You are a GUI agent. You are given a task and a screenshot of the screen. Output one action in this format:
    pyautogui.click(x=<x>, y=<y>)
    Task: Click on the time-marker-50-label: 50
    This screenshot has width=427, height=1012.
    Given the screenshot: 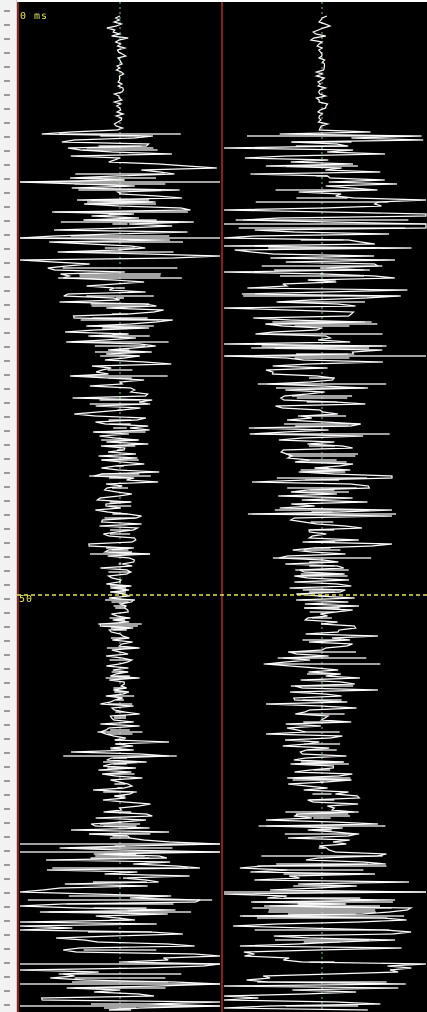 What is the action you would take?
    pyautogui.click(x=26, y=600)
    